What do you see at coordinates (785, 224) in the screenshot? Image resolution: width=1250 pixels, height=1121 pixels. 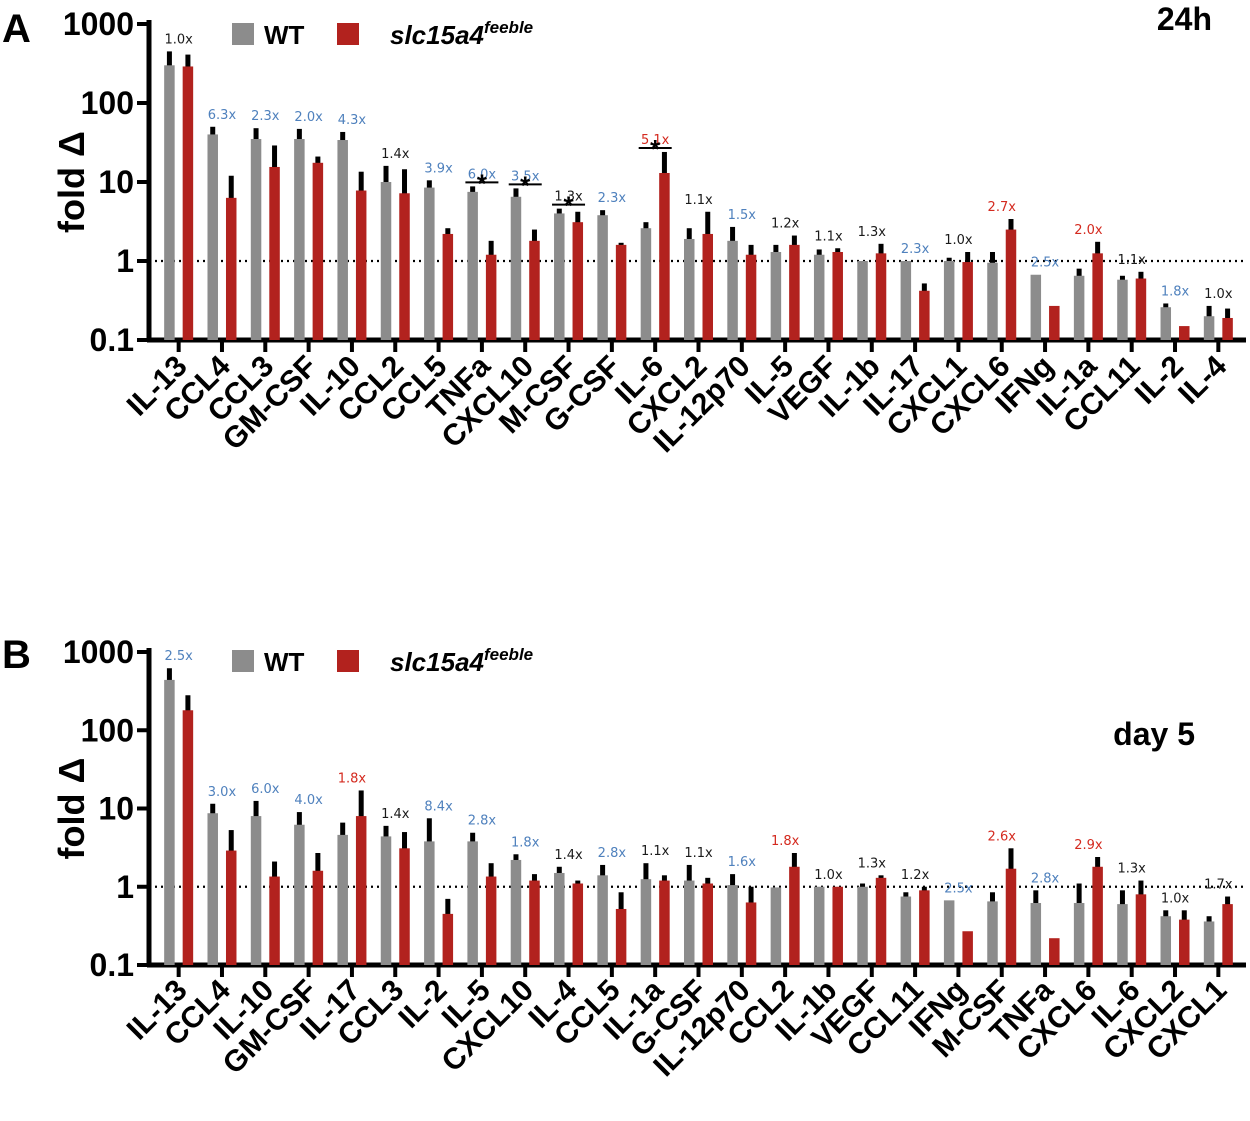 I see `fold-change-label: 1.2x` at bounding box center [785, 224].